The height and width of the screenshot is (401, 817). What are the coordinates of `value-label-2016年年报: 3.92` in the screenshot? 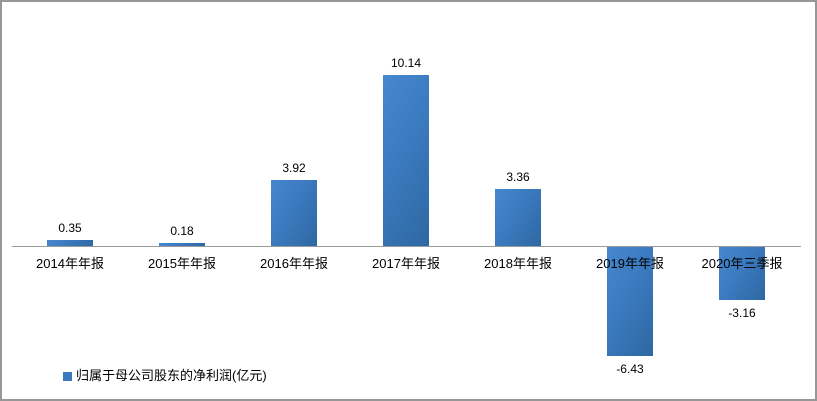 It's located at (294, 168).